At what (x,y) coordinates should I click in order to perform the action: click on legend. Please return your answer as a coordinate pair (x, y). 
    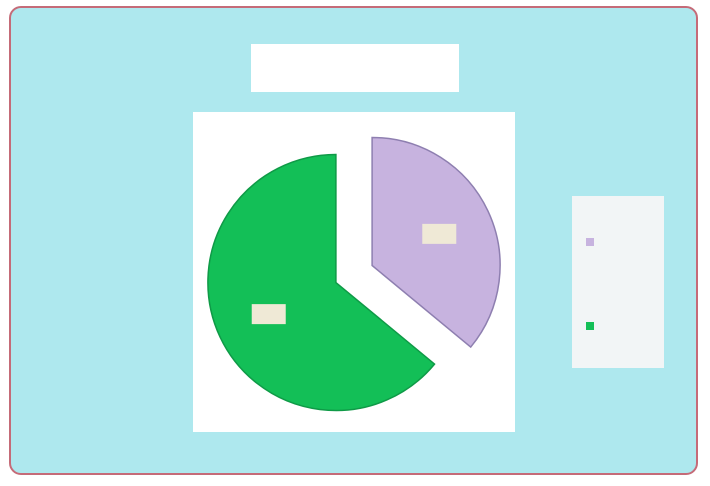
    Looking at the image, I should click on (618, 282).